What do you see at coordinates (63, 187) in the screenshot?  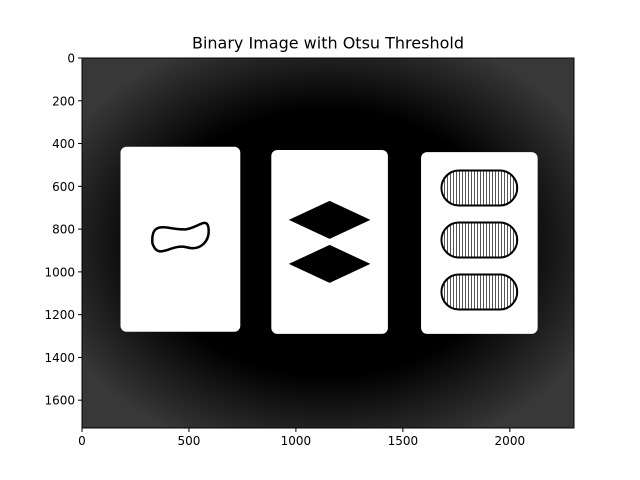 I see `y-tick-label: 600` at bounding box center [63, 187].